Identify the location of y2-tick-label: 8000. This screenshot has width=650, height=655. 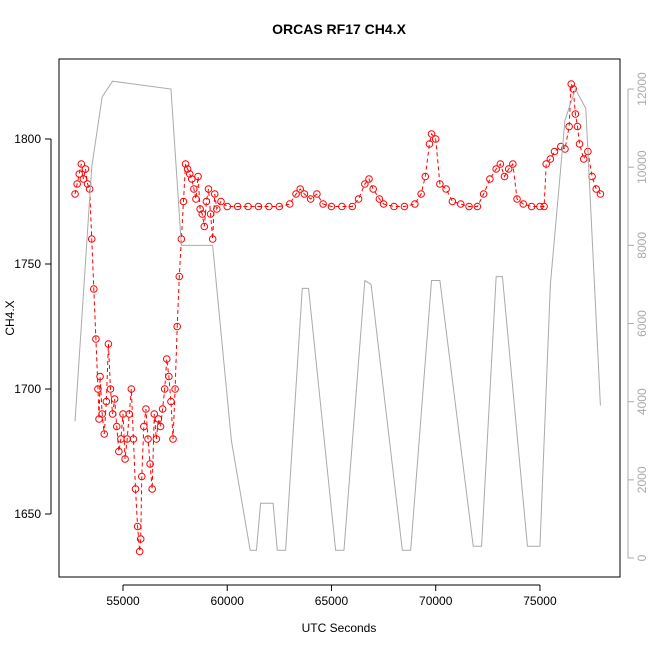
(642, 245).